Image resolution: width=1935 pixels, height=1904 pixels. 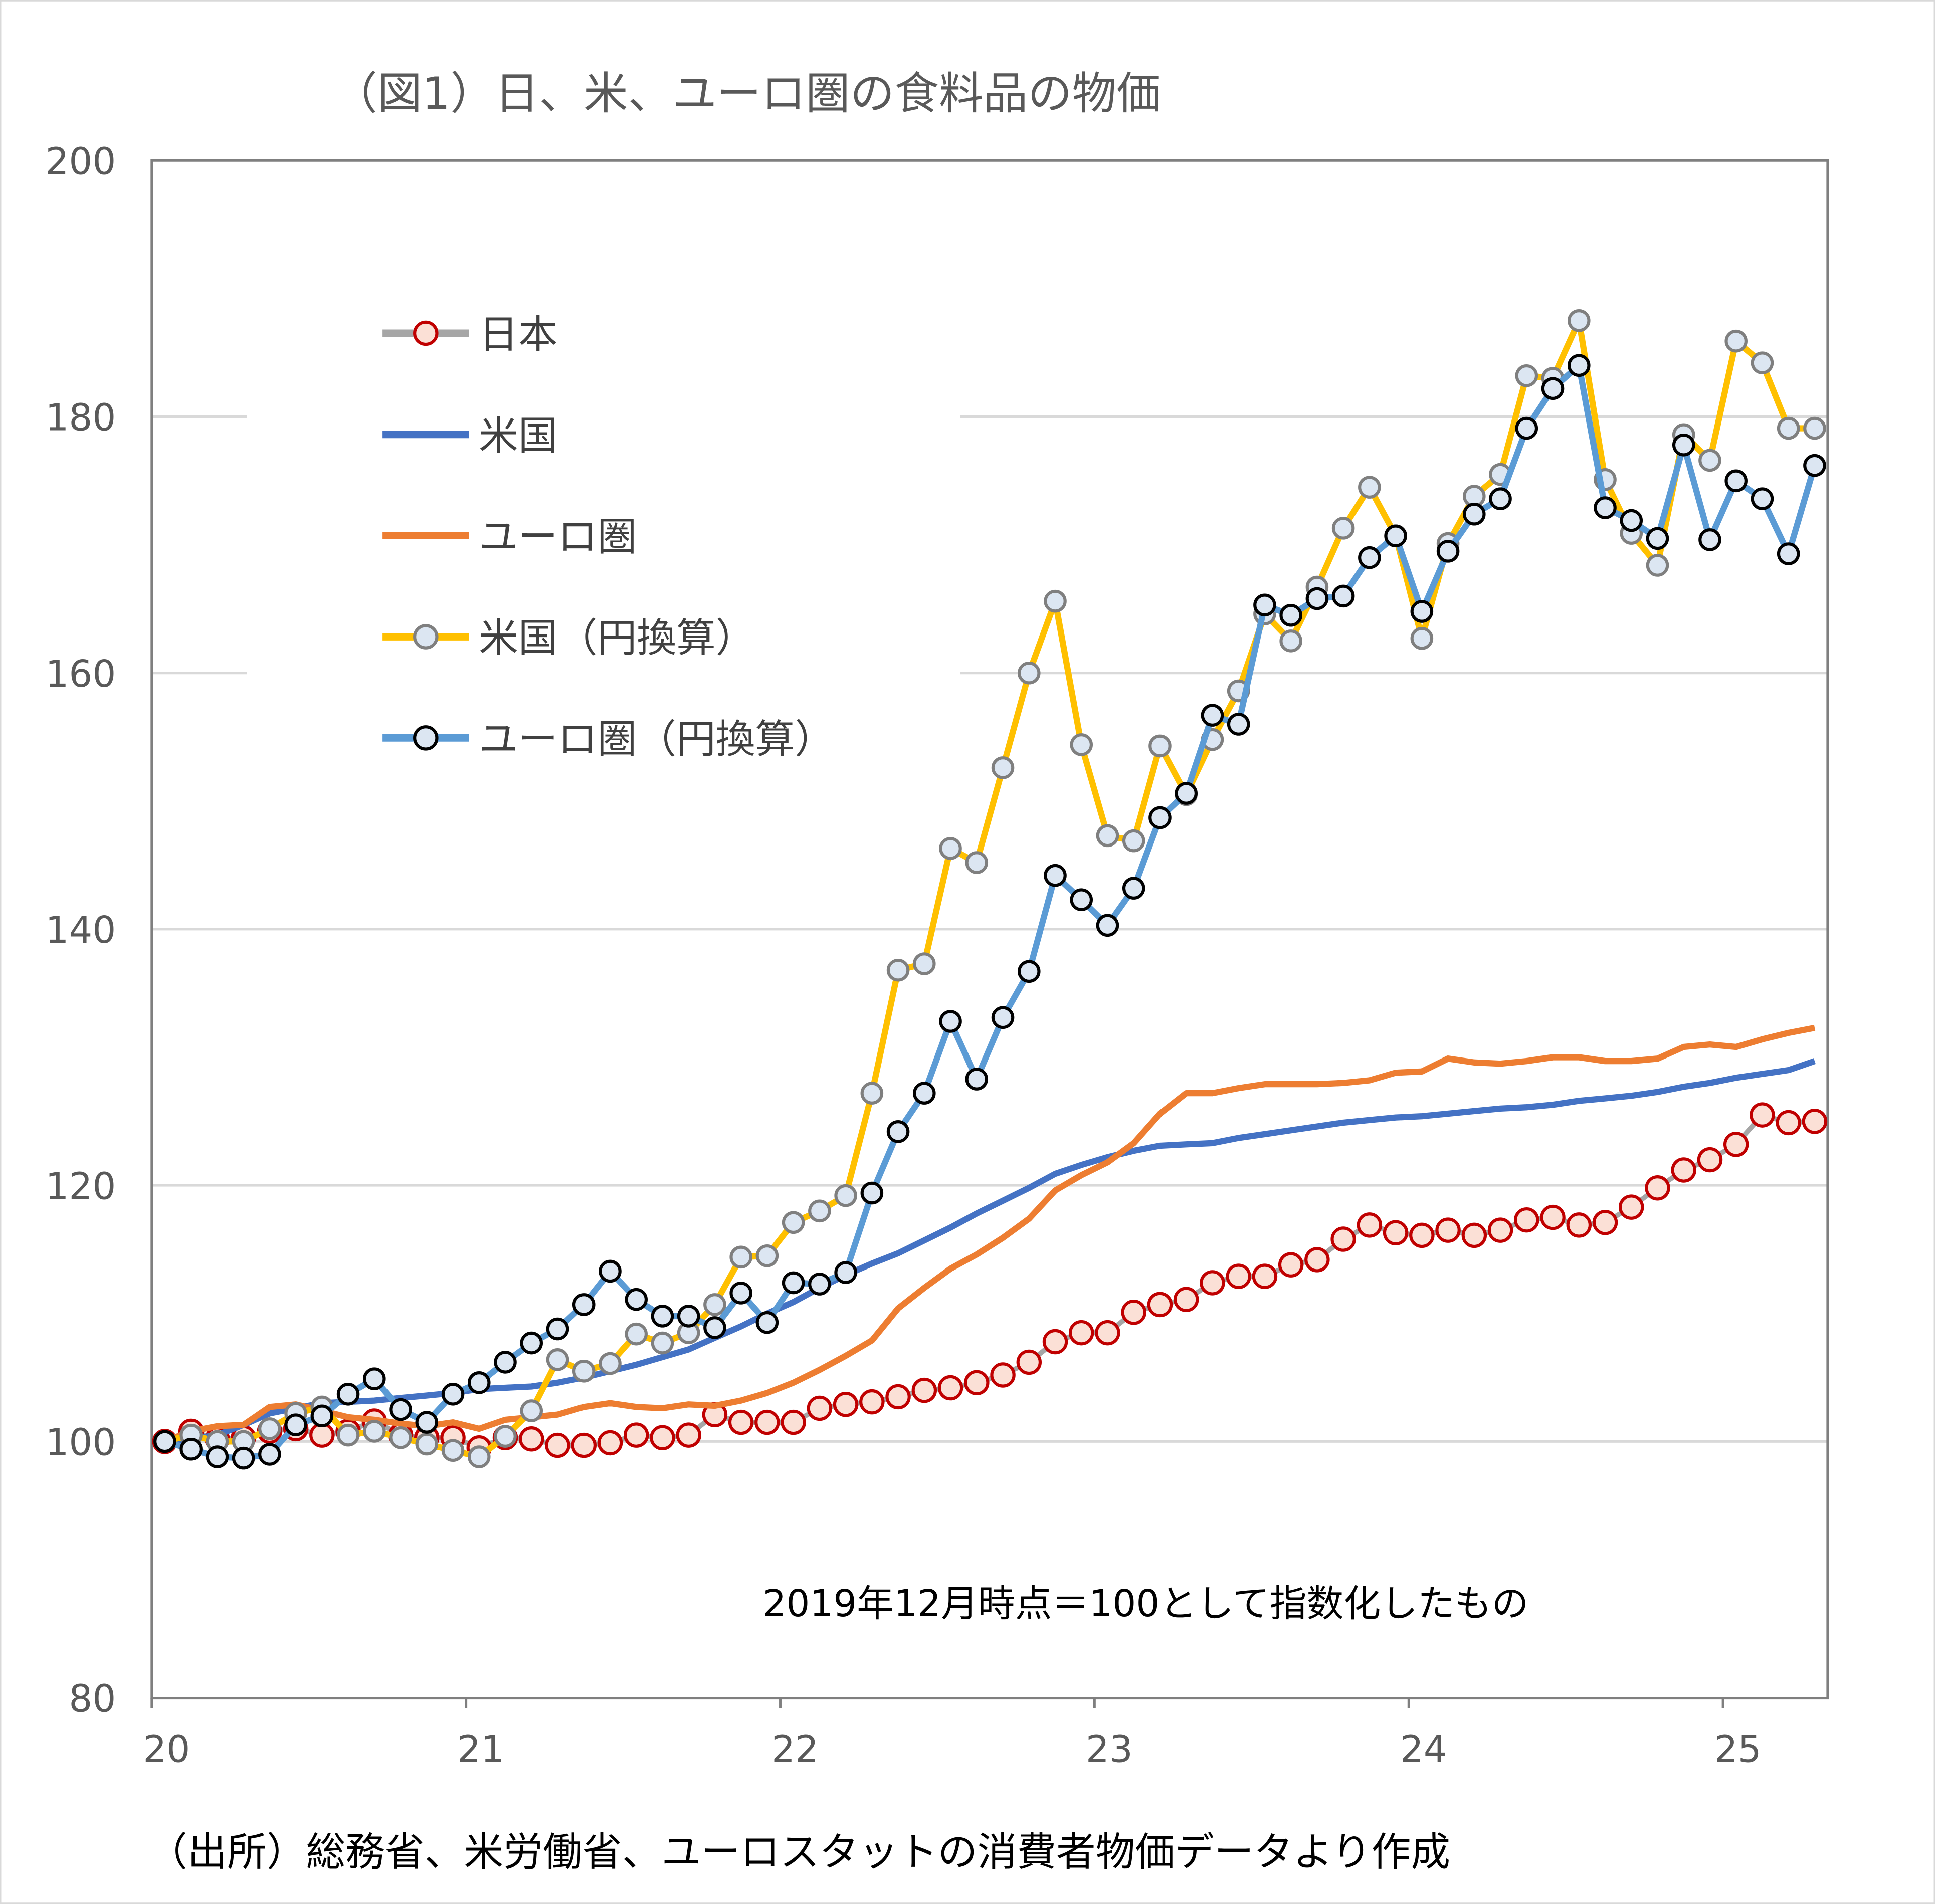 I want to click on legend-item: 米国（円換算）, so click(x=568, y=638).